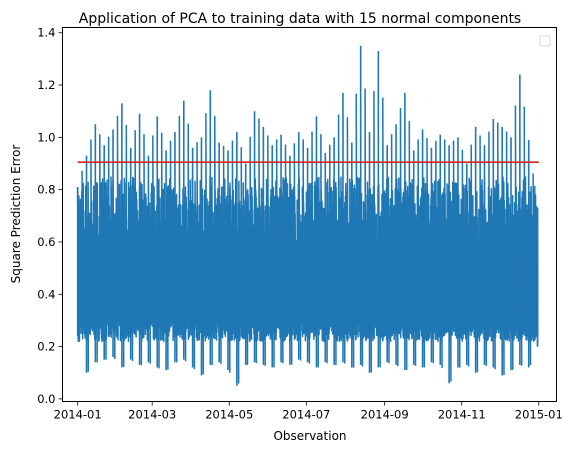 The image size is (582, 458). Describe the element at coordinates (46, 242) in the screenshot. I see `y-tick-label: 0.6` at that location.